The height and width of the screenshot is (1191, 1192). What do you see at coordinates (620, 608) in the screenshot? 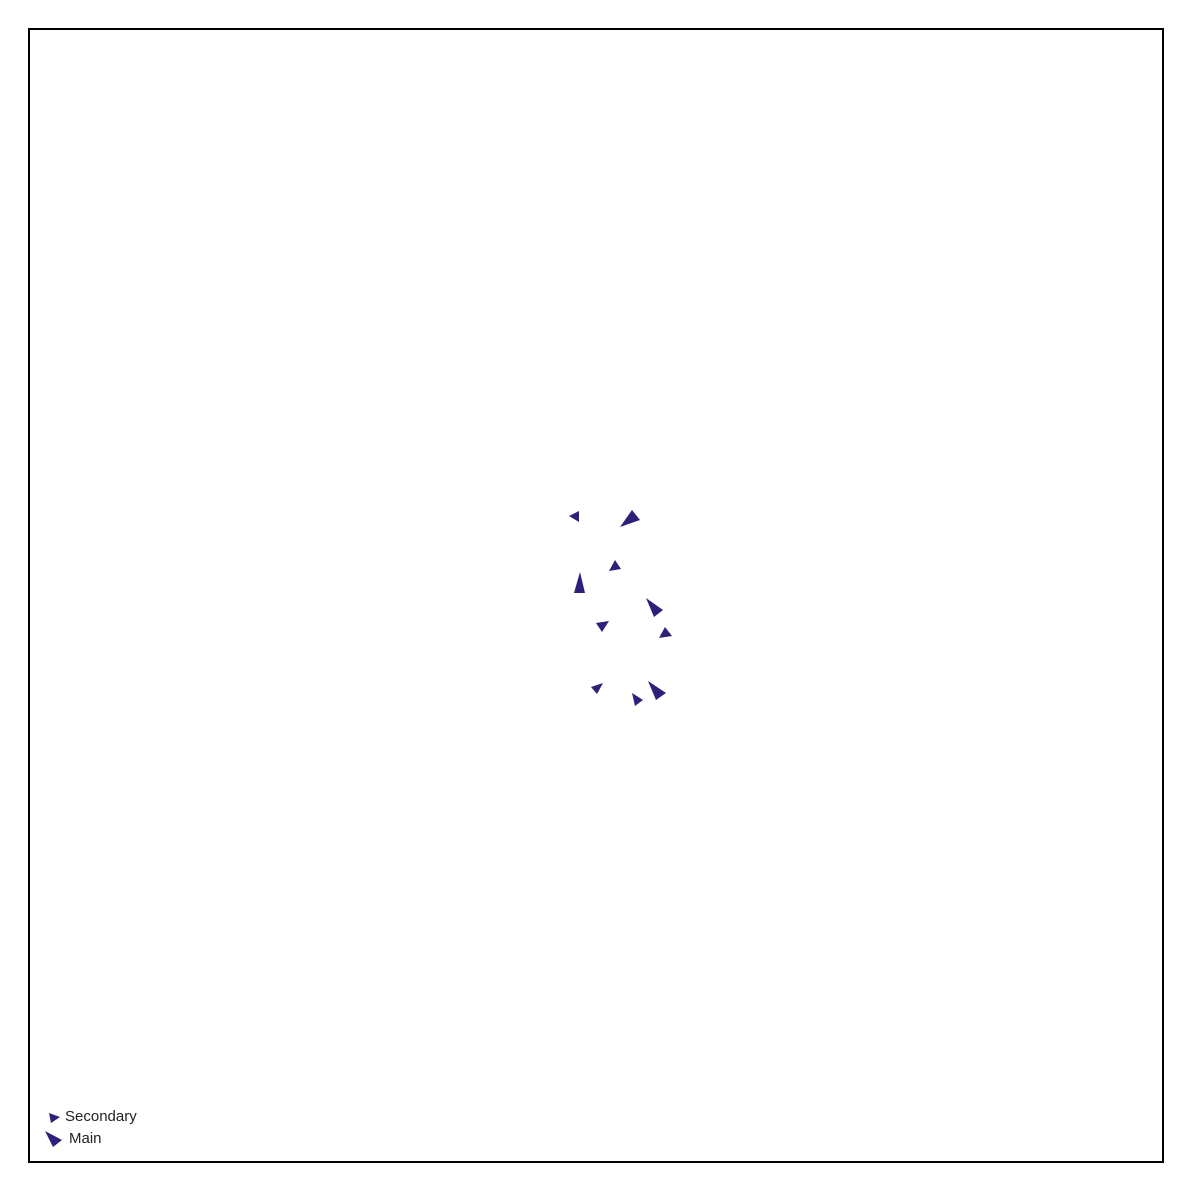
I see `marker-layer` at bounding box center [620, 608].